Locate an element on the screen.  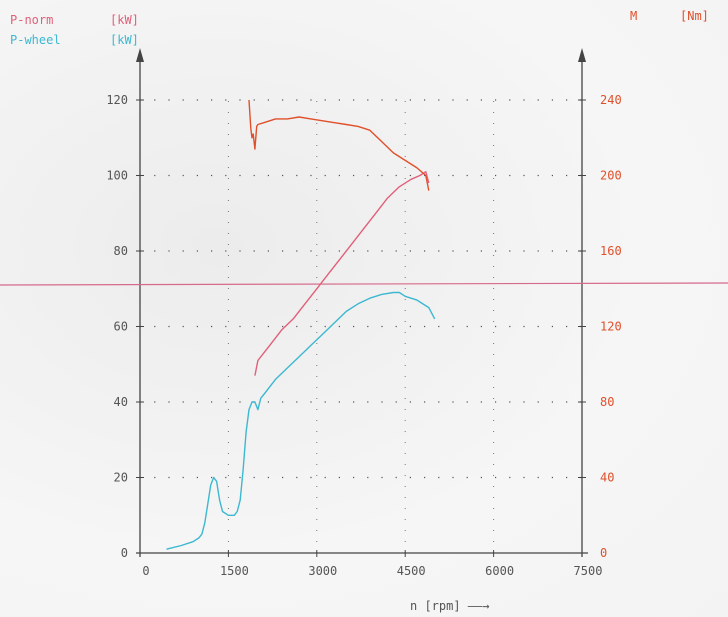
x-axis-label: n [rpm] ——→ is located at coordinates (449, 606).